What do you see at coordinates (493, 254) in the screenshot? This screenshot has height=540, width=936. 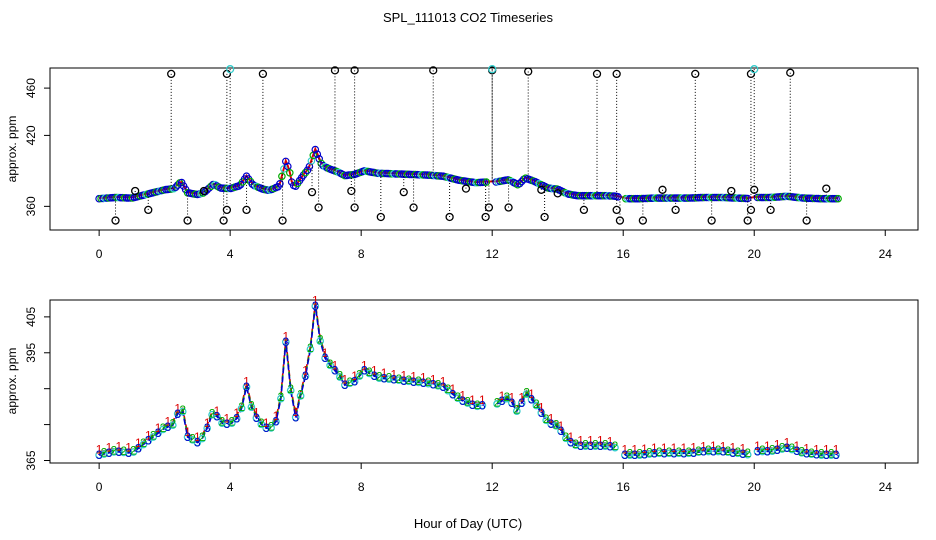 I see `top-x-tick-label: 12` at bounding box center [493, 254].